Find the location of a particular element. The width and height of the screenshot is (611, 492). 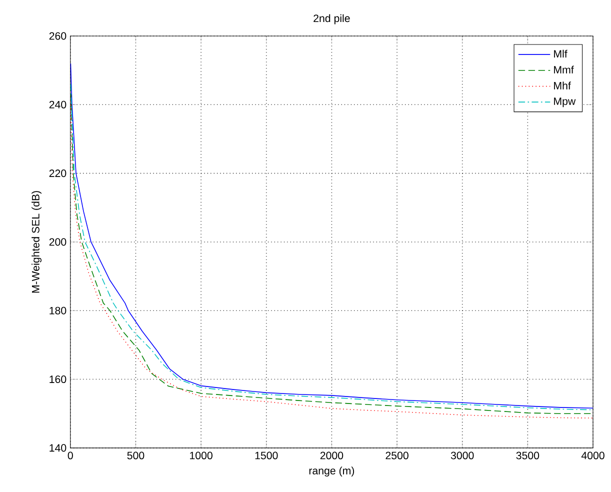

y-tick-label: 240 is located at coordinates (57, 104).